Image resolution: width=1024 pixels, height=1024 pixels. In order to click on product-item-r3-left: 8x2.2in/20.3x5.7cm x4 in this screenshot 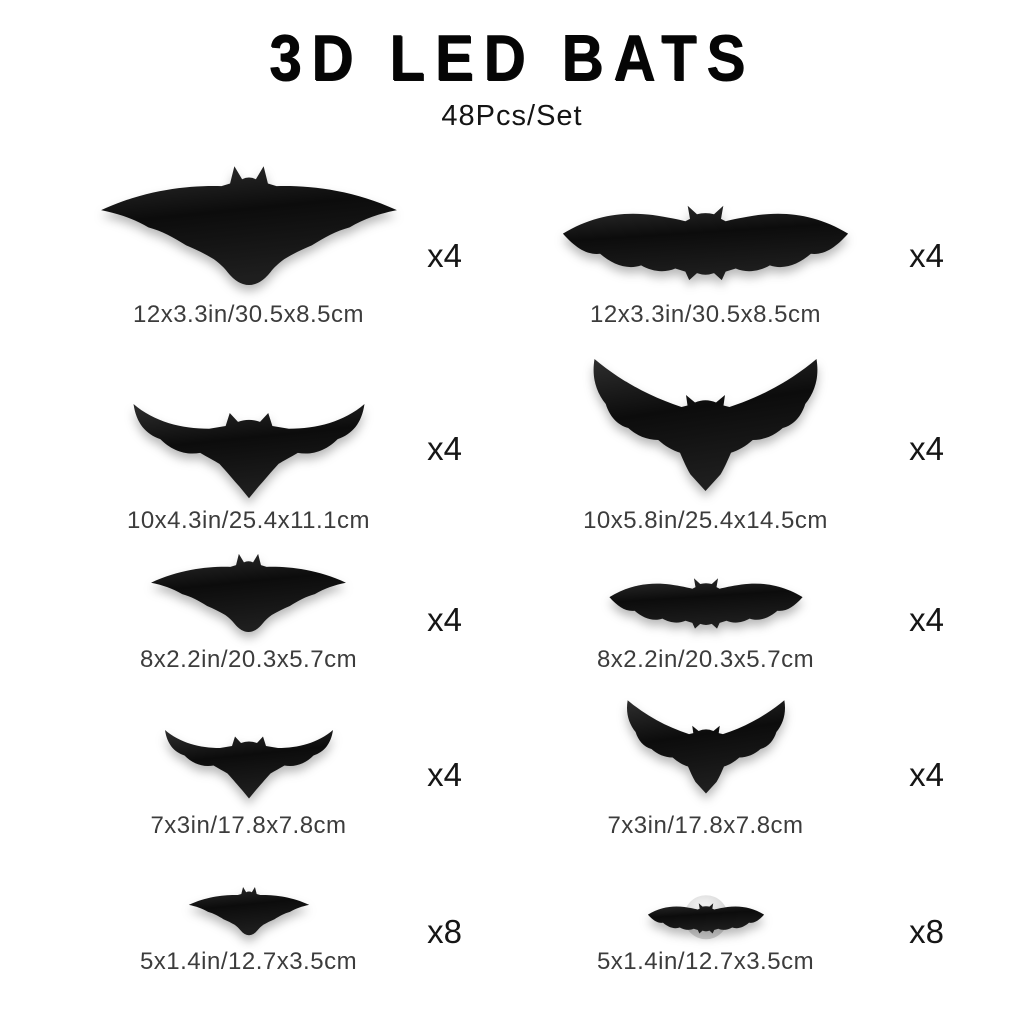, I will do `click(256, 619)`.